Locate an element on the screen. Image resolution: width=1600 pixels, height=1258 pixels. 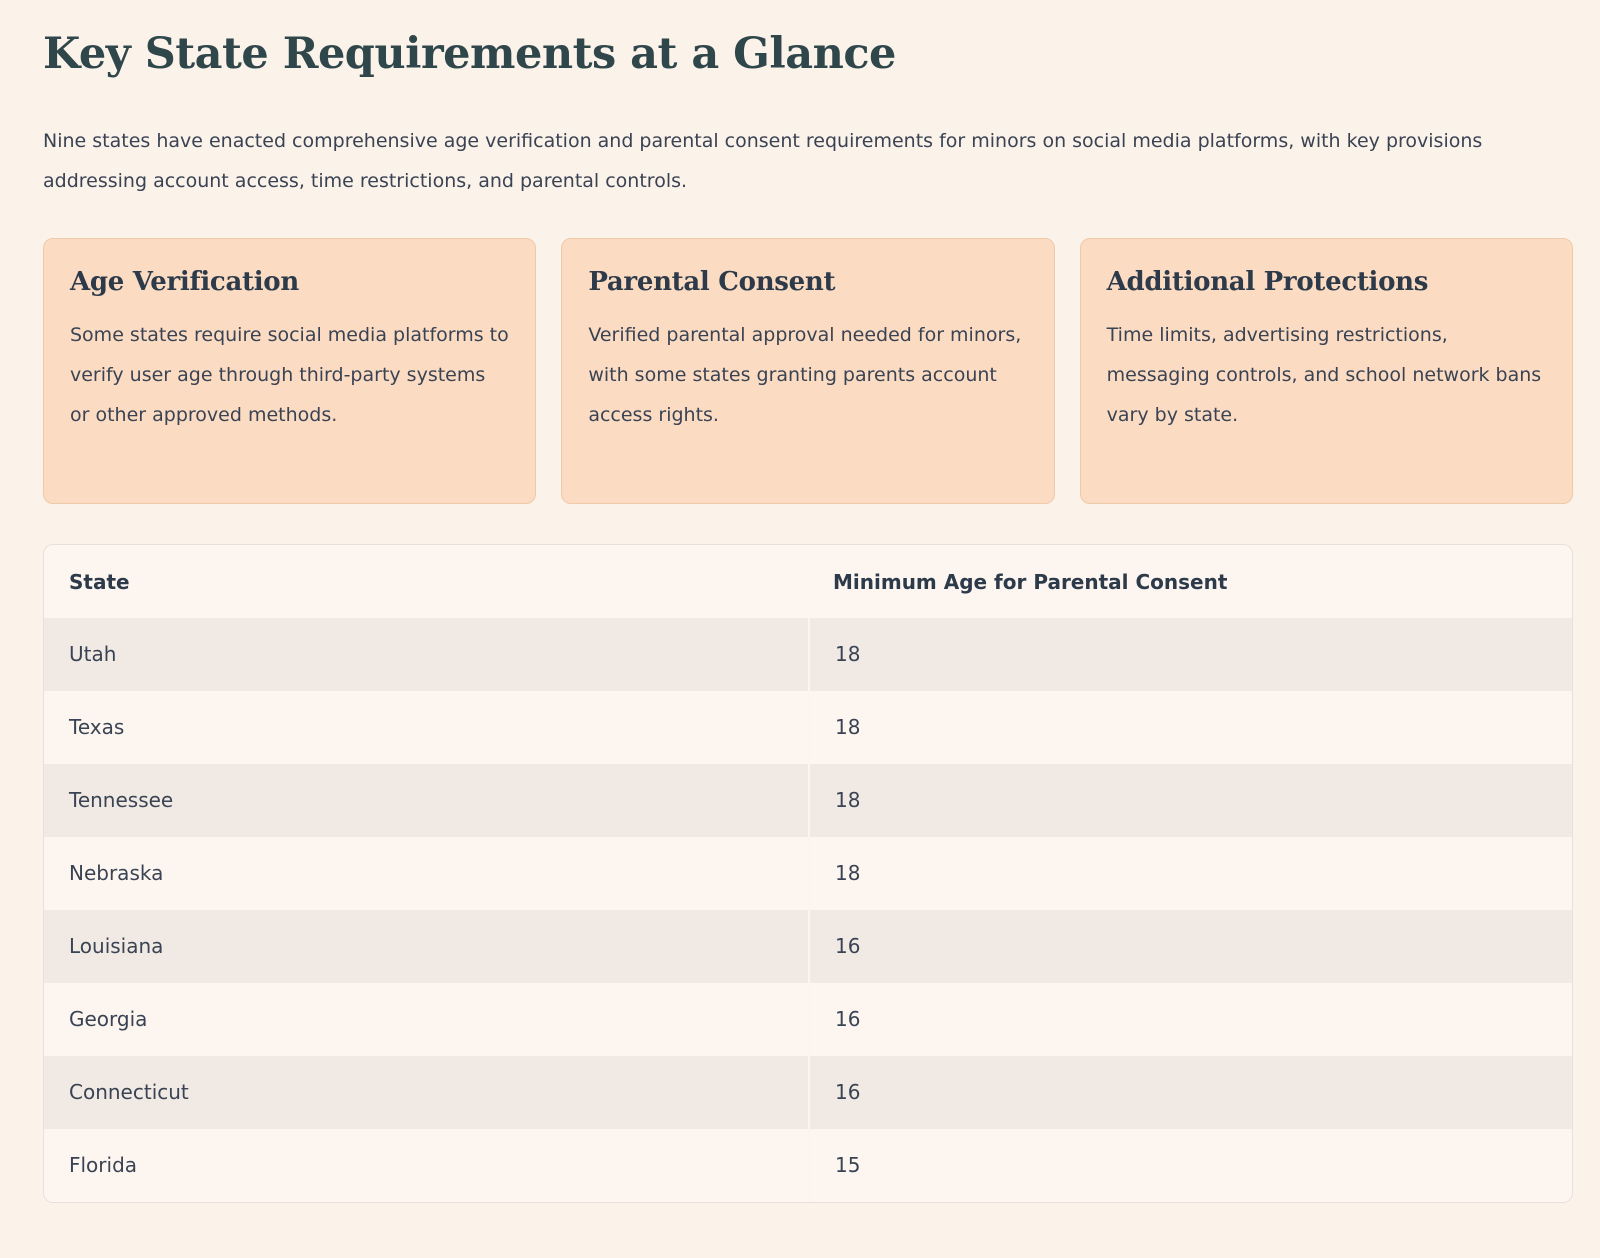
table-row: Texas 18 is located at coordinates (808, 727).